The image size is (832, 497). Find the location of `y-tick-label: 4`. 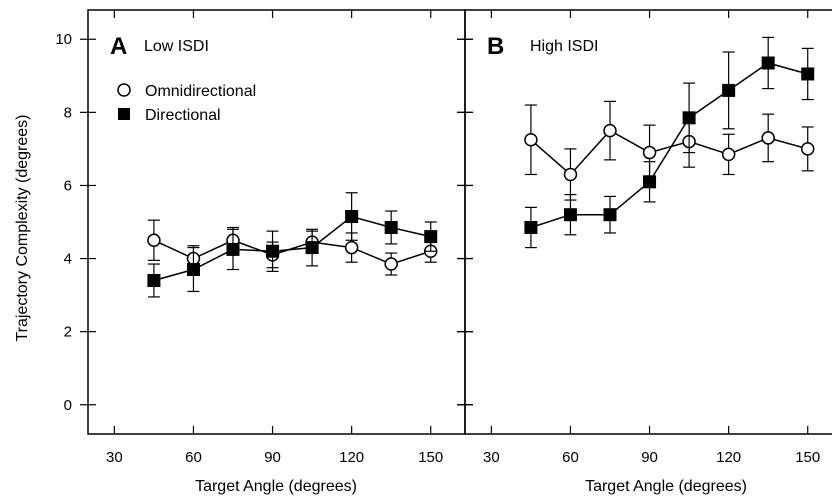

y-tick-label: 4 is located at coordinates (68, 259).